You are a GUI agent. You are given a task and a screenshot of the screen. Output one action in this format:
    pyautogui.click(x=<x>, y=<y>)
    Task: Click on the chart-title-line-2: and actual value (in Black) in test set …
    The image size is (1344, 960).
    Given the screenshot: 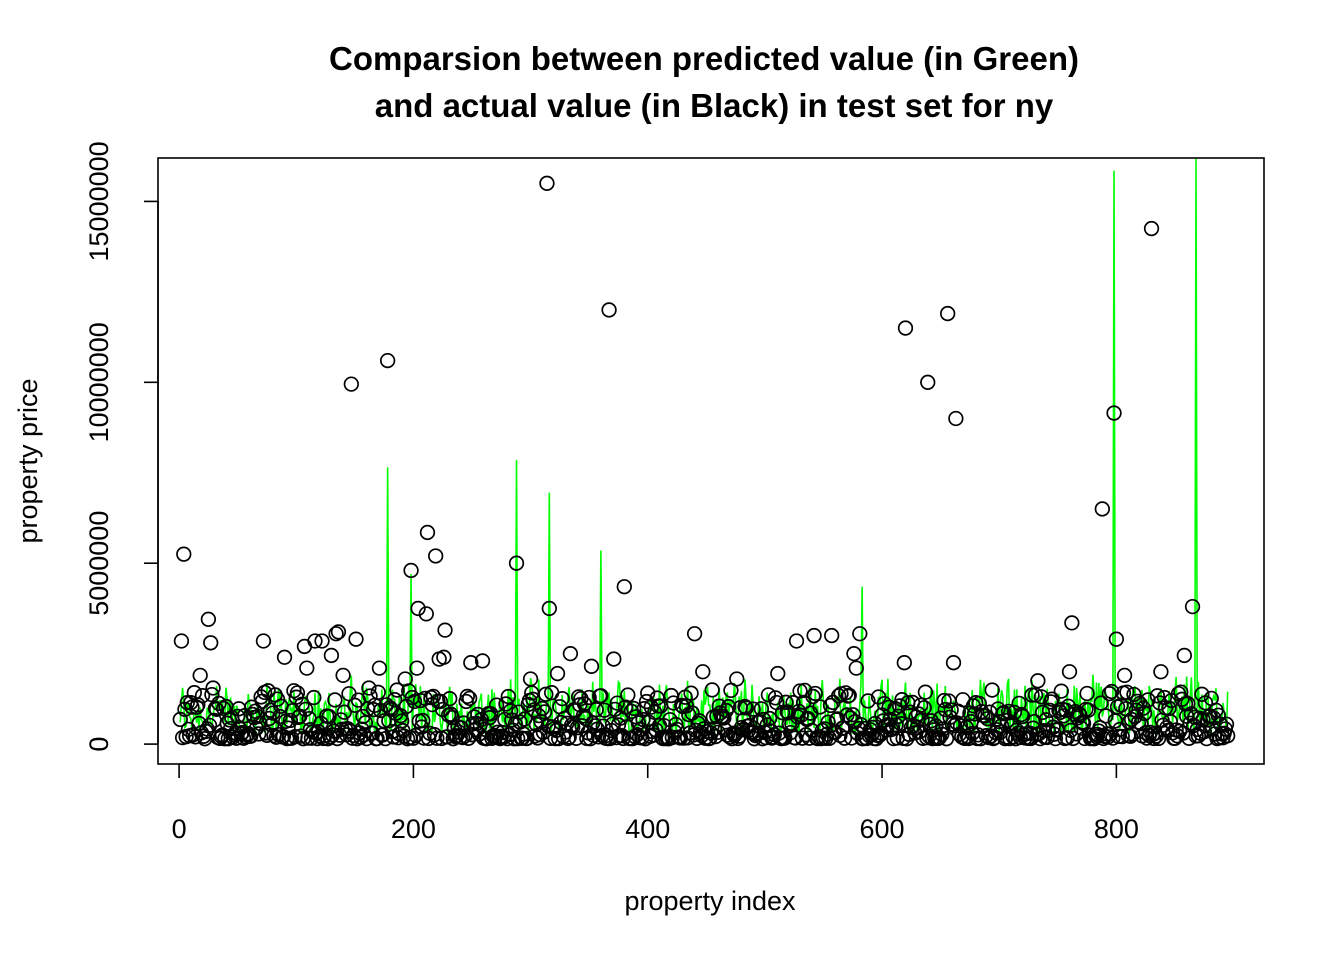 What is the action you would take?
    pyautogui.click(x=714, y=105)
    